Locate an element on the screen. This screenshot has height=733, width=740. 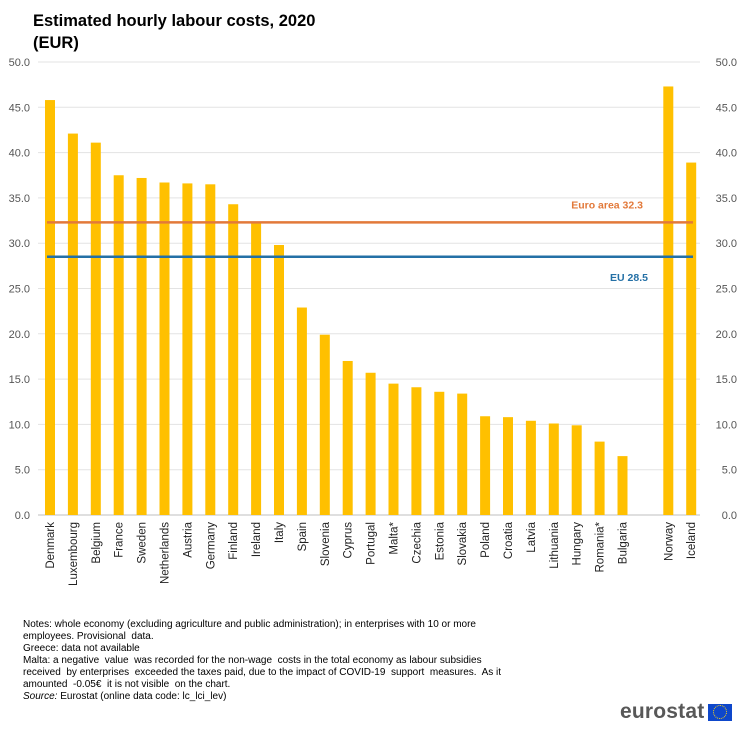
y-tick-label-left: 0.0 is located at coordinates (22, 516).